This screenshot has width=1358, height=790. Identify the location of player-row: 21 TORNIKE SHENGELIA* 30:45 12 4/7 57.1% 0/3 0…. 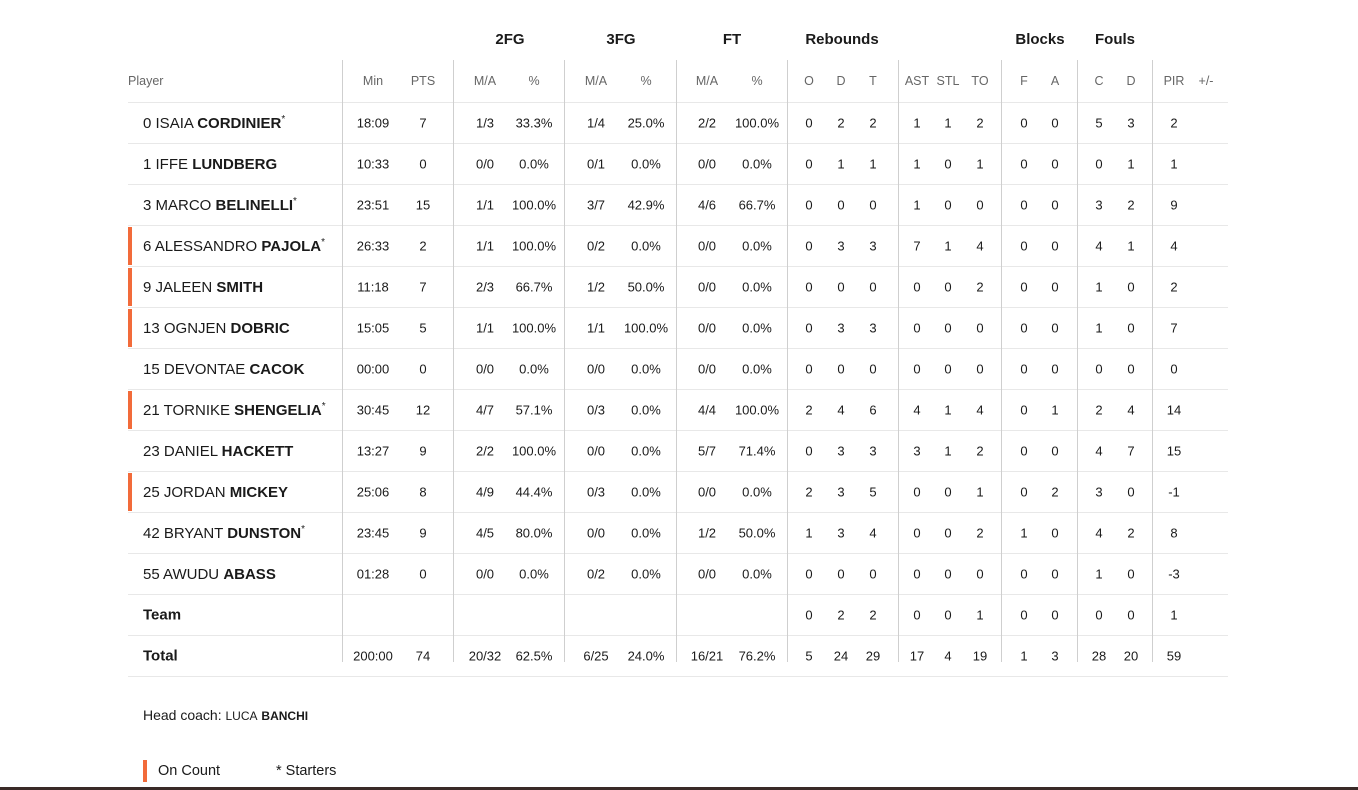
(678, 410).